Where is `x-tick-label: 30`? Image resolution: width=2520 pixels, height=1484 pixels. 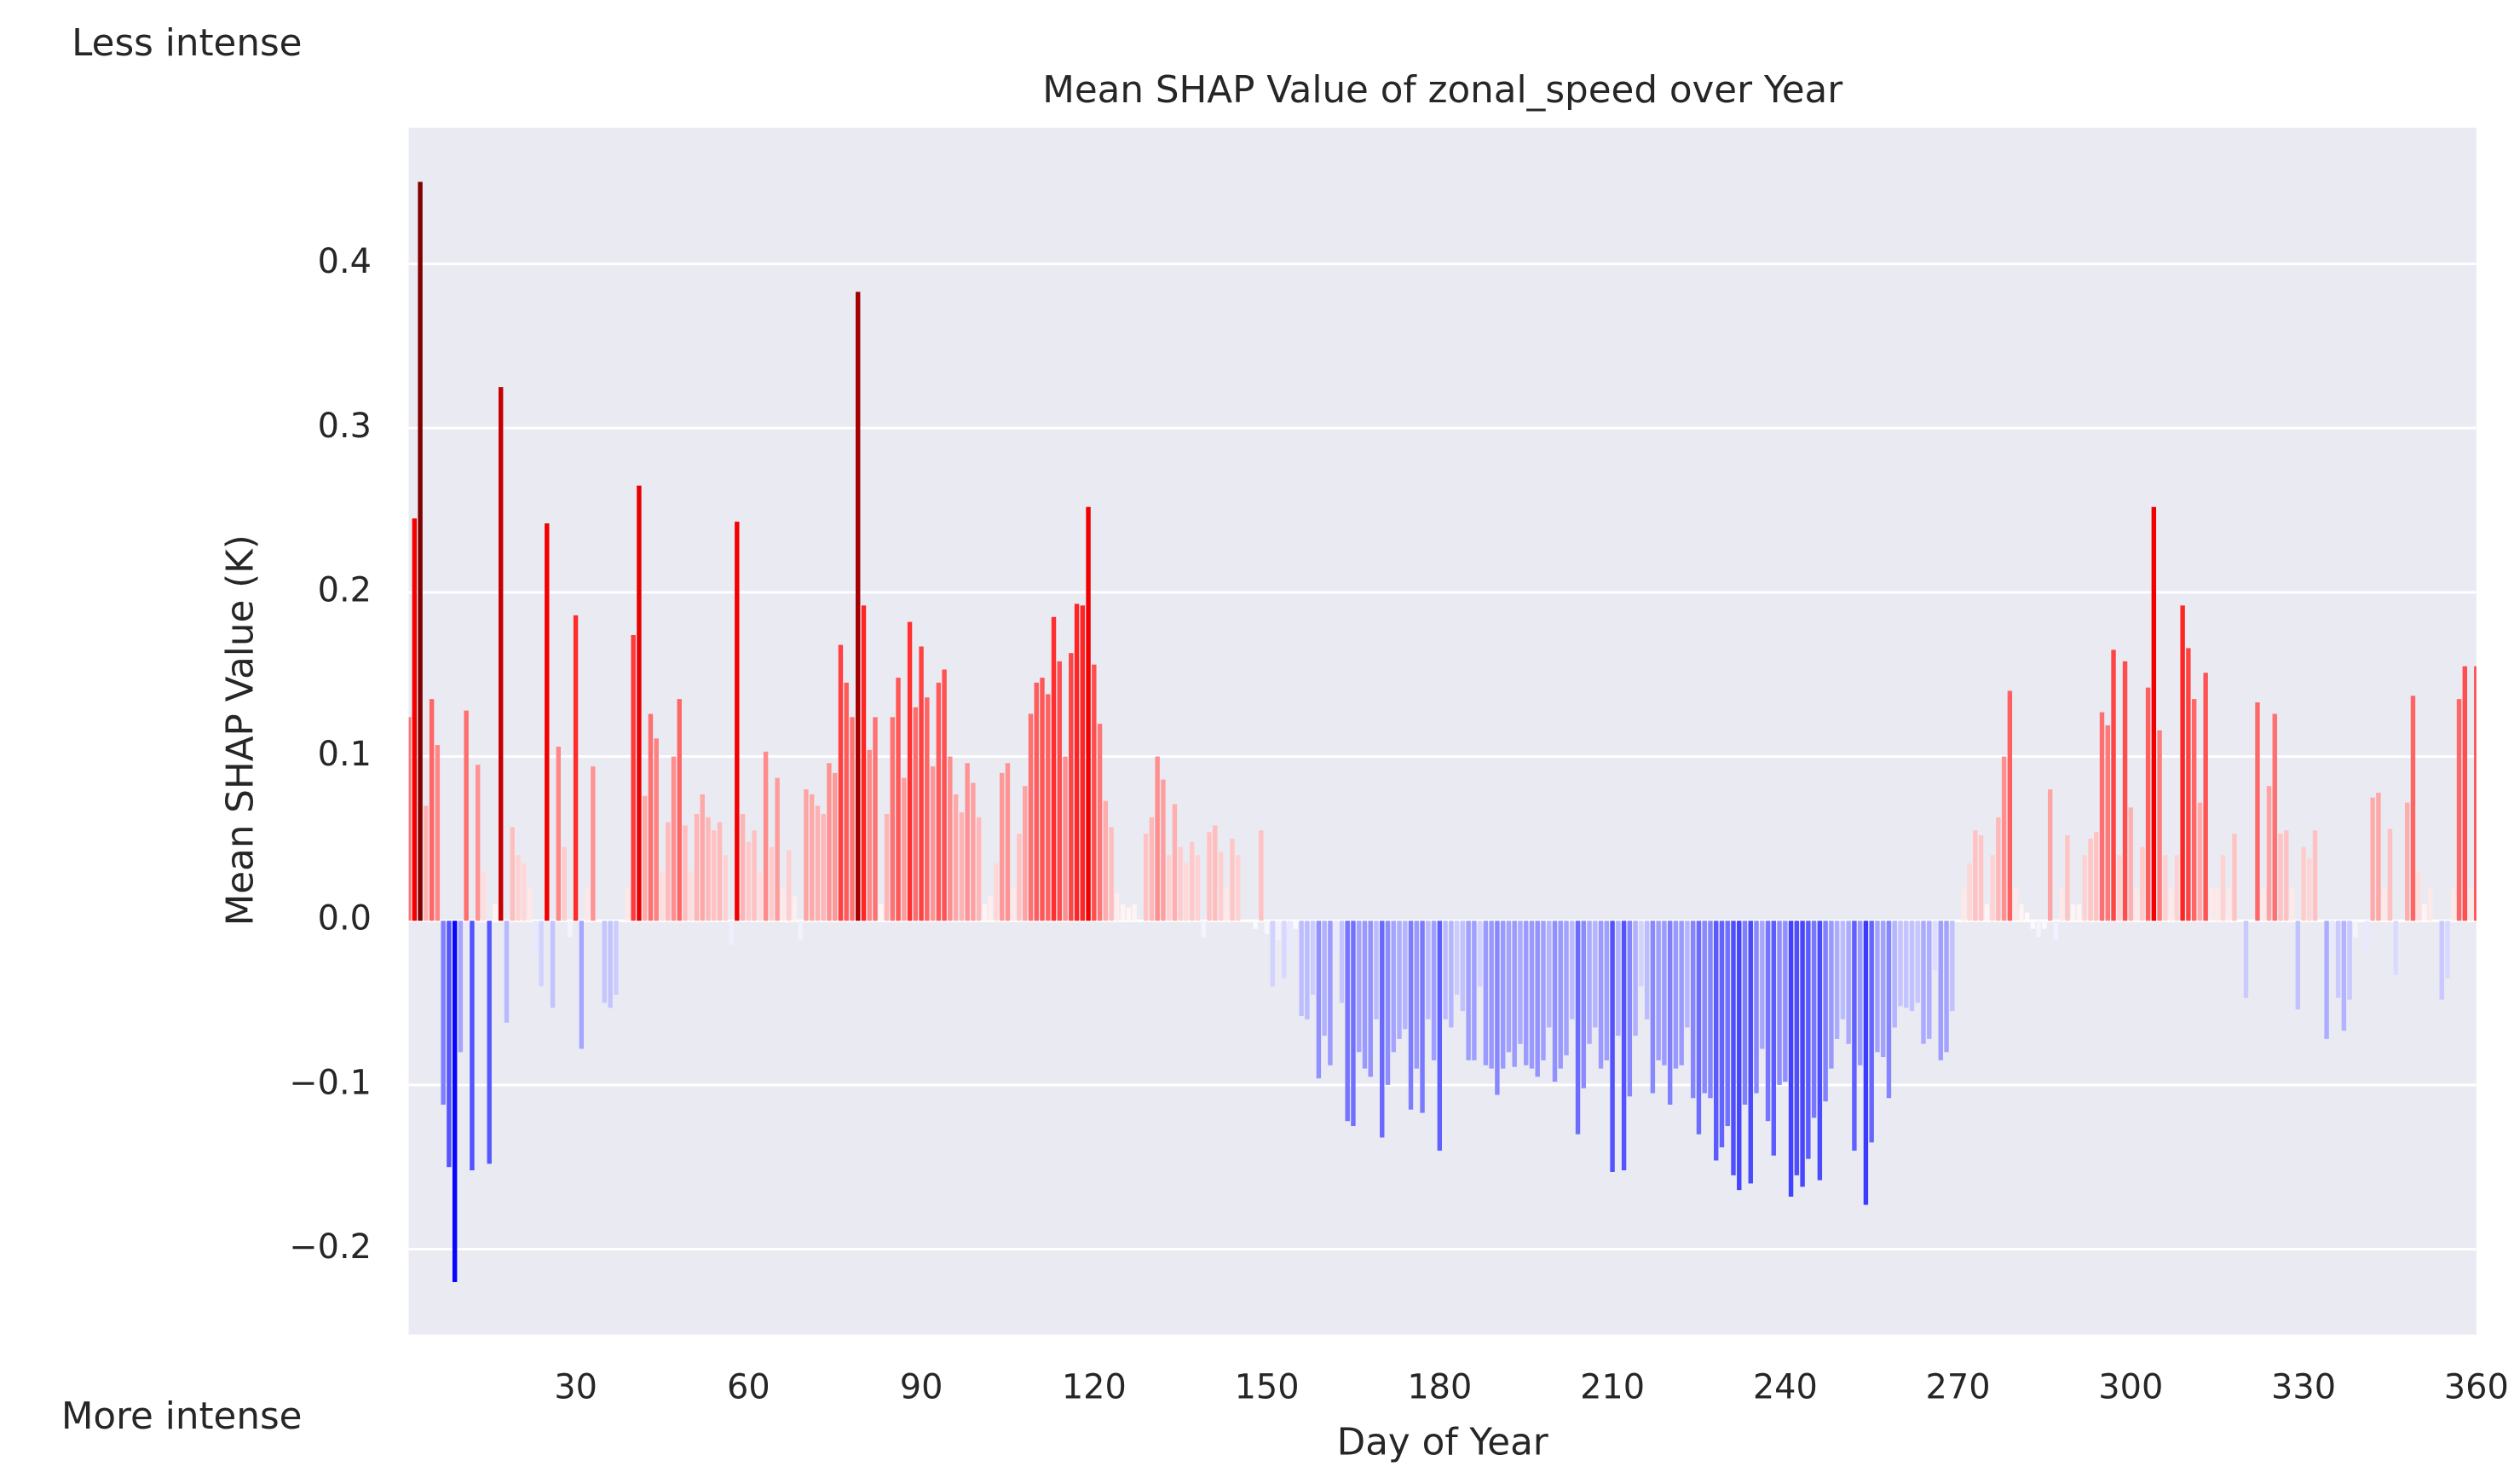
x-tick-label: 30 is located at coordinates (576, 1387).